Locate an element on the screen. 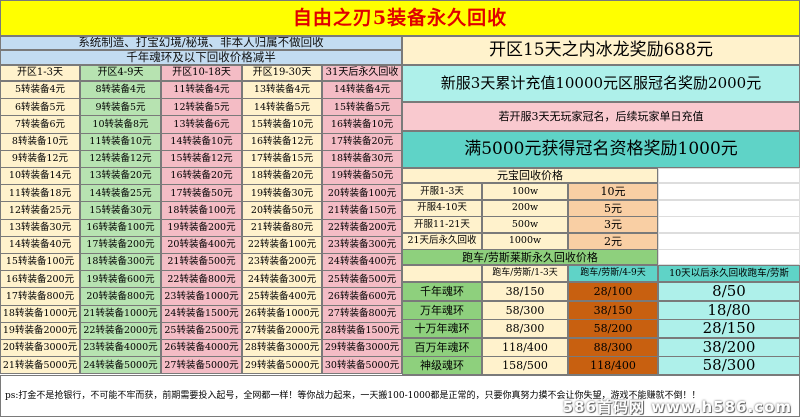 This screenshot has height=417, width=800. car-col-a: 跑车/劳斯/1-3天 is located at coordinates (525, 273).